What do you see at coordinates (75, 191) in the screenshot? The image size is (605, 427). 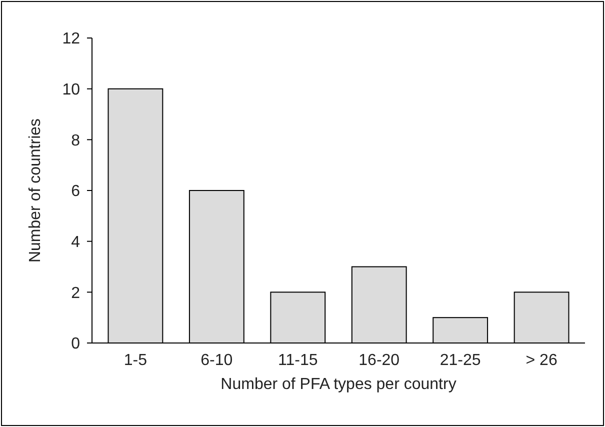 I see `y-tick-label: 6` at bounding box center [75, 191].